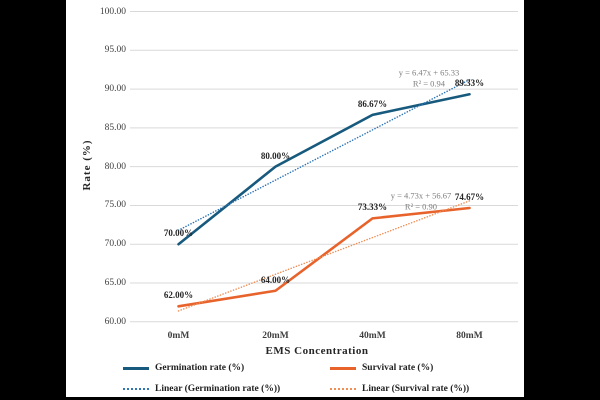 The width and height of the screenshot is (600, 400). Describe the element at coordinates (469, 83) in the screenshot. I see `data-label-germination-80mM: 89.33%` at that location.